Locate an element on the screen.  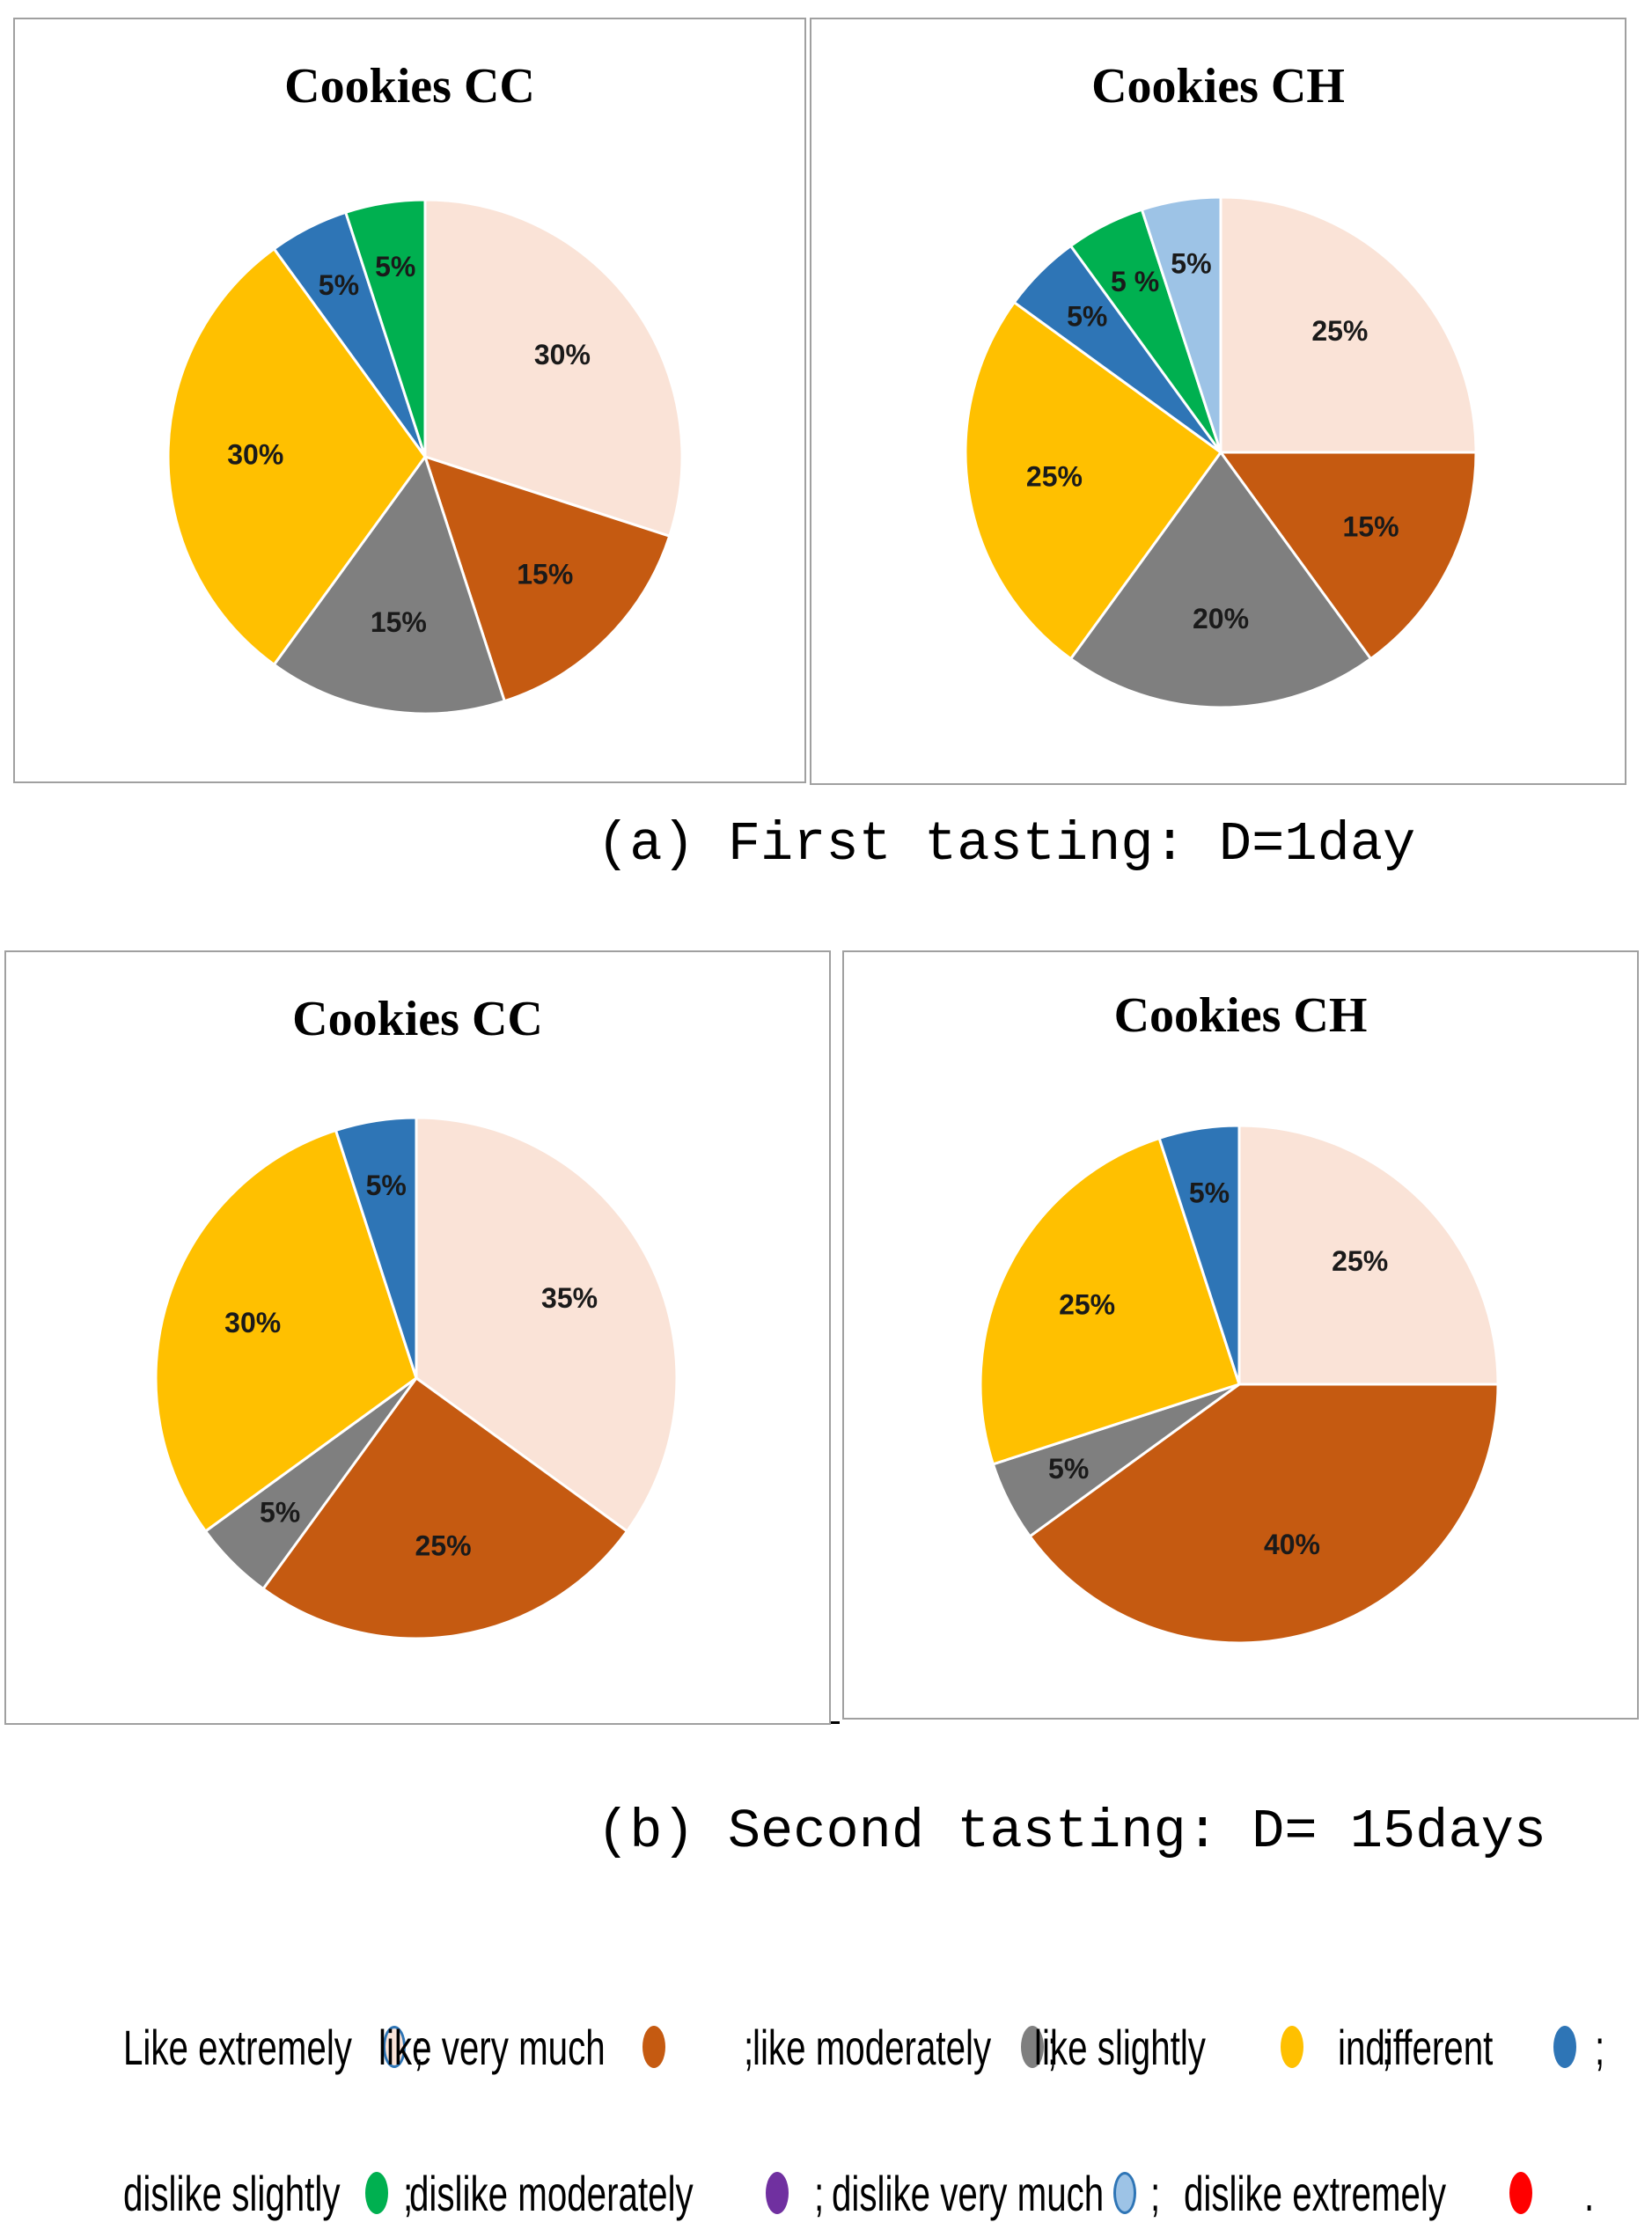
pie-chart: 30% 15% 15% 30% 5% 5% is located at coordinates (425, 457).